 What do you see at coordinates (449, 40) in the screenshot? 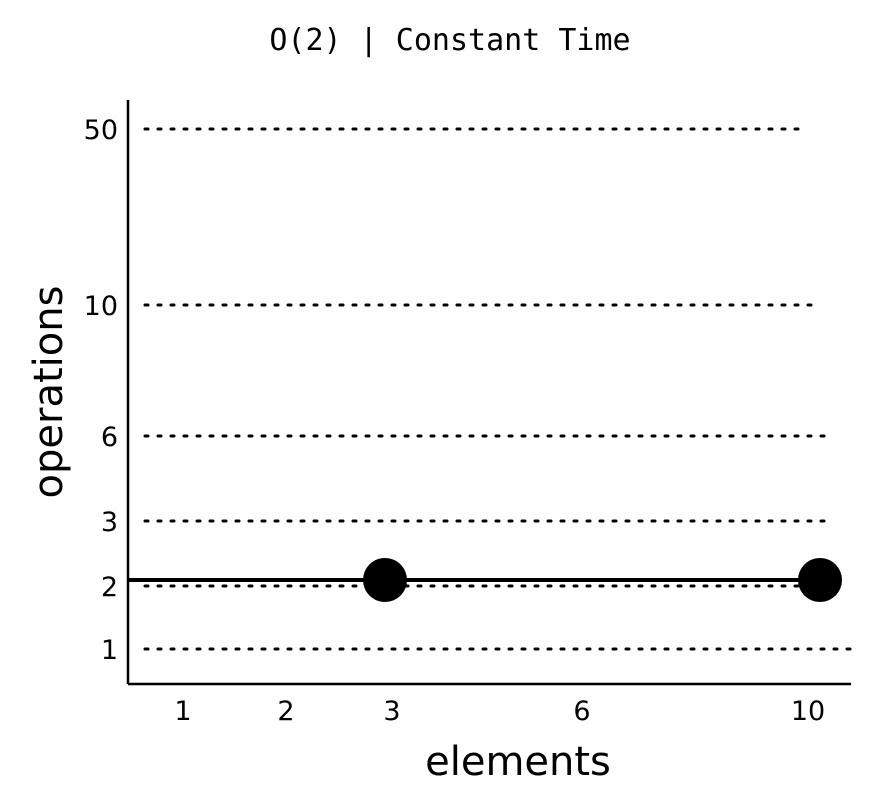
I see `chart-title: O(2) | Constant Time` at bounding box center [449, 40].